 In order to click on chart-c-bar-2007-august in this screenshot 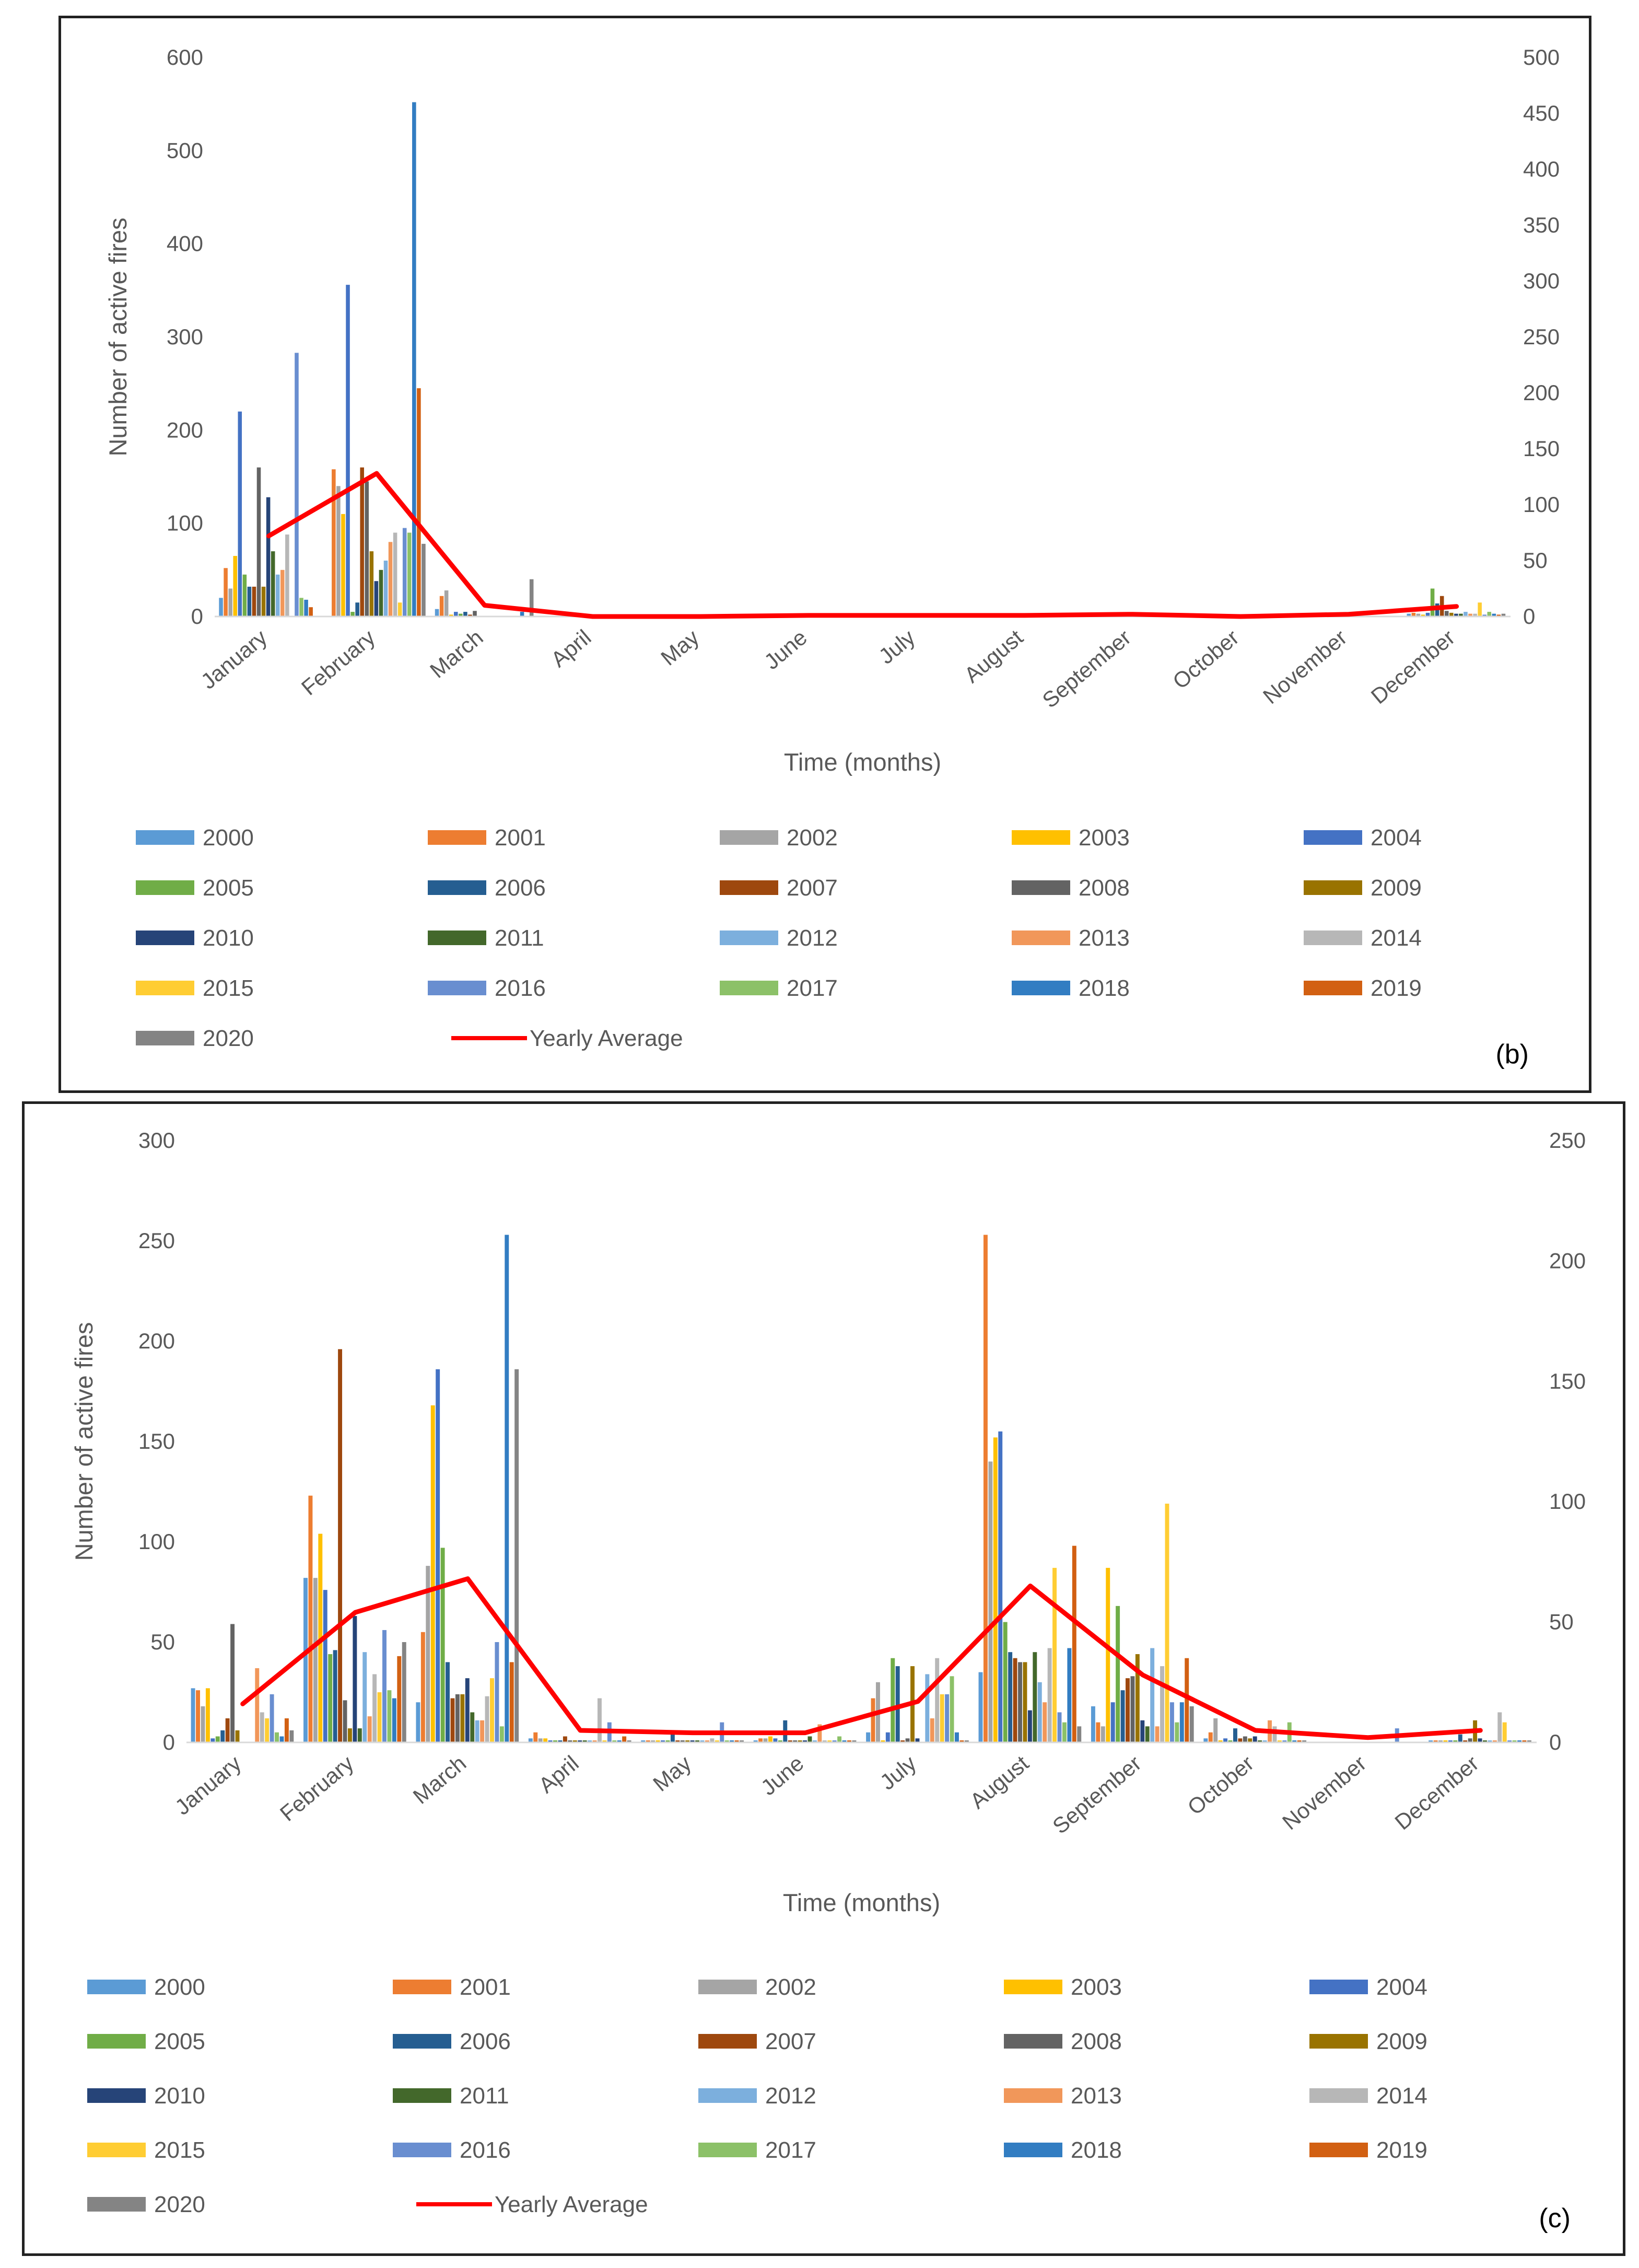, I will do `click(1015, 1700)`.